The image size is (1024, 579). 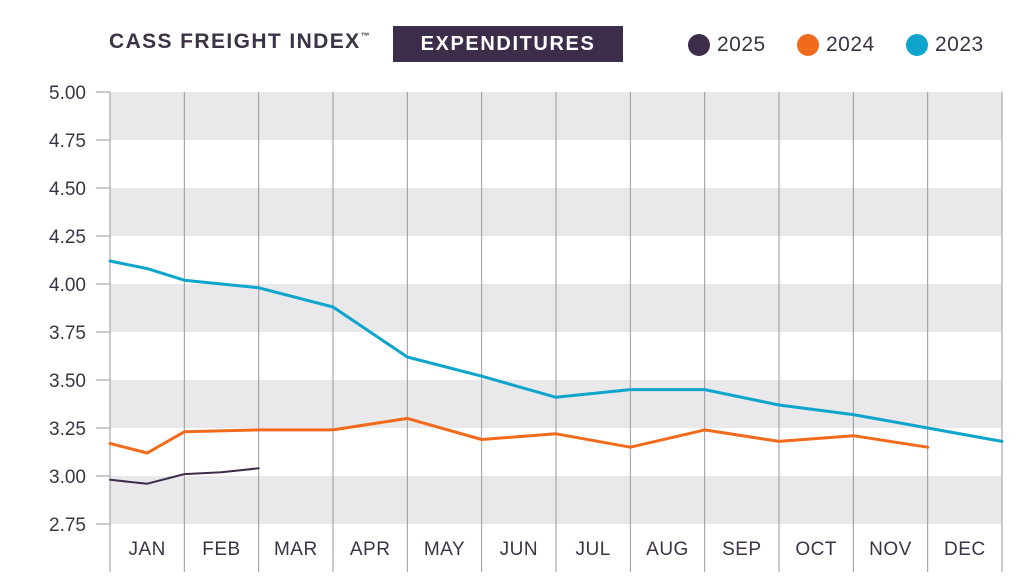 What do you see at coordinates (959, 44) in the screenshot?
I see `legend-label-2023: 2023` at bounding box center [959, 44].